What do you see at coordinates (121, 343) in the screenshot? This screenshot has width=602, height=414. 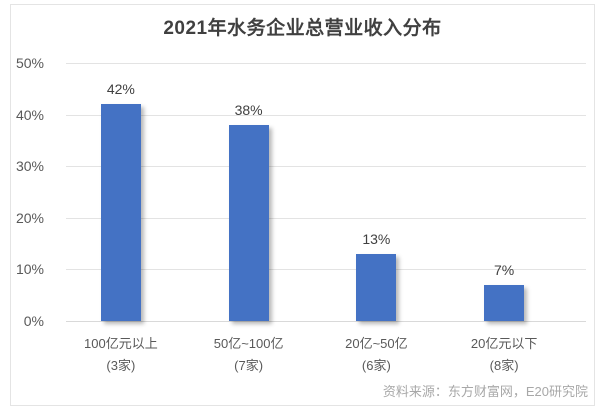 I see `category-range-label: 100亿元以上` at bounding box center [121, 343].